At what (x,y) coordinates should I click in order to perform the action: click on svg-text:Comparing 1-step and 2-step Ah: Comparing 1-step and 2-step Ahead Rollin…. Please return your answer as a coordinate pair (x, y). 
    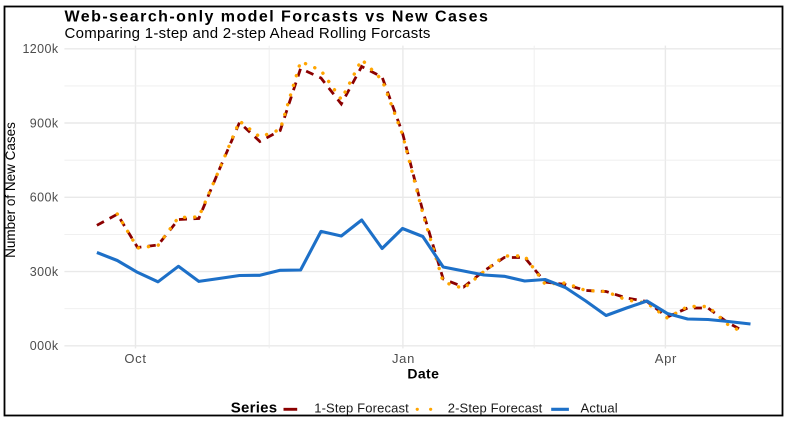
    Looking at the image, I should click on (248, 33).